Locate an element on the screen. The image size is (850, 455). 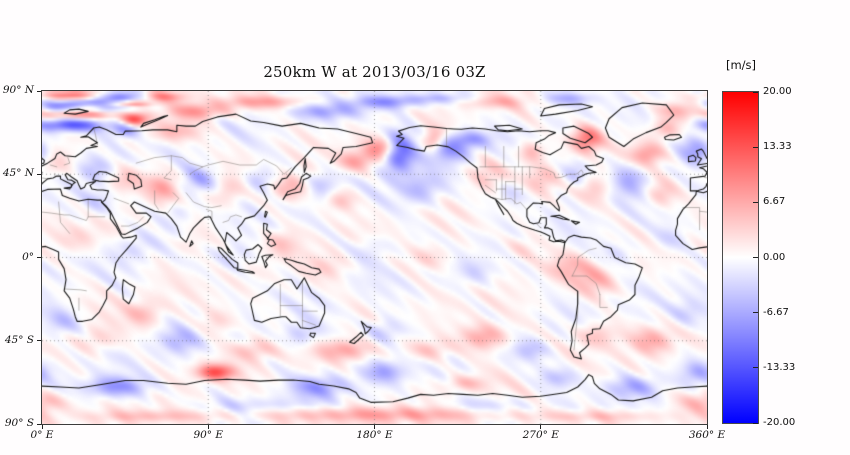
lon-tick-label: 360° E is located at coordinates (707, 435).